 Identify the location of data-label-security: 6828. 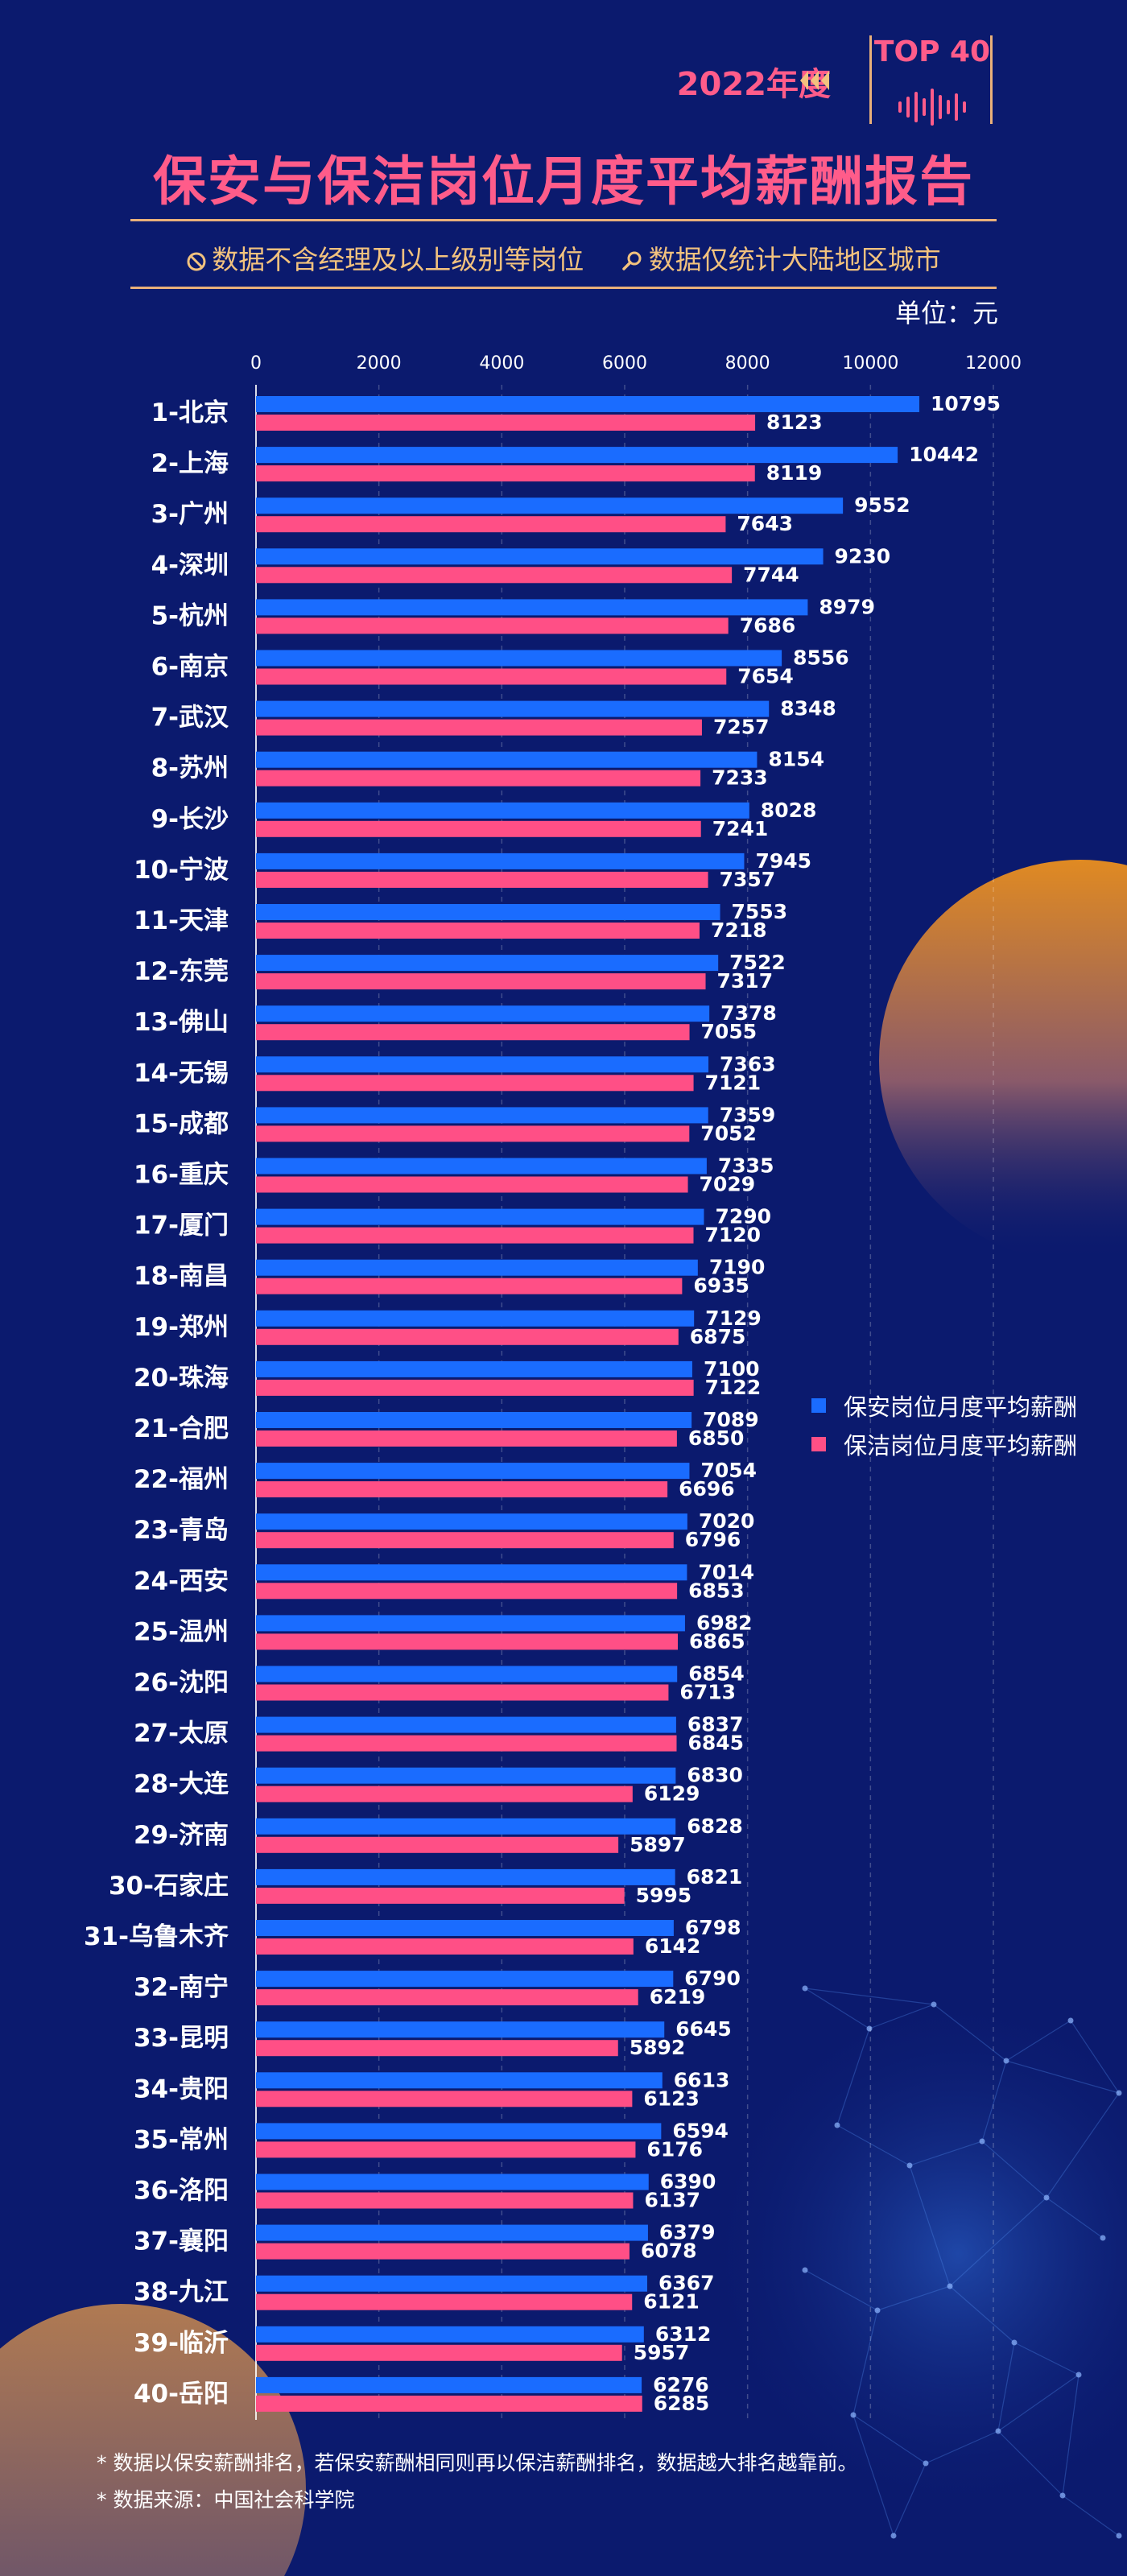
(715, 1826).